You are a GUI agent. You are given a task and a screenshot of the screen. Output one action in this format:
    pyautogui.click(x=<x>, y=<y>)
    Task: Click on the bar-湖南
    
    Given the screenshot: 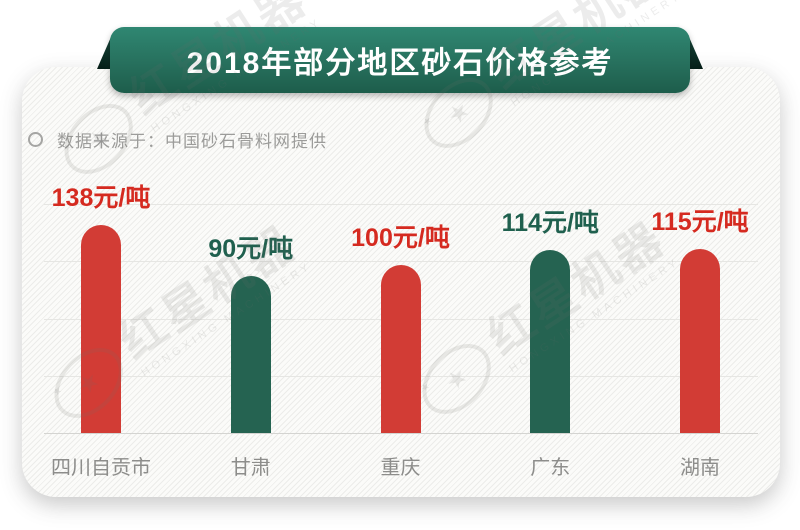 What is the action you would take?
    pyautogui.click(x=700, y=341)
    